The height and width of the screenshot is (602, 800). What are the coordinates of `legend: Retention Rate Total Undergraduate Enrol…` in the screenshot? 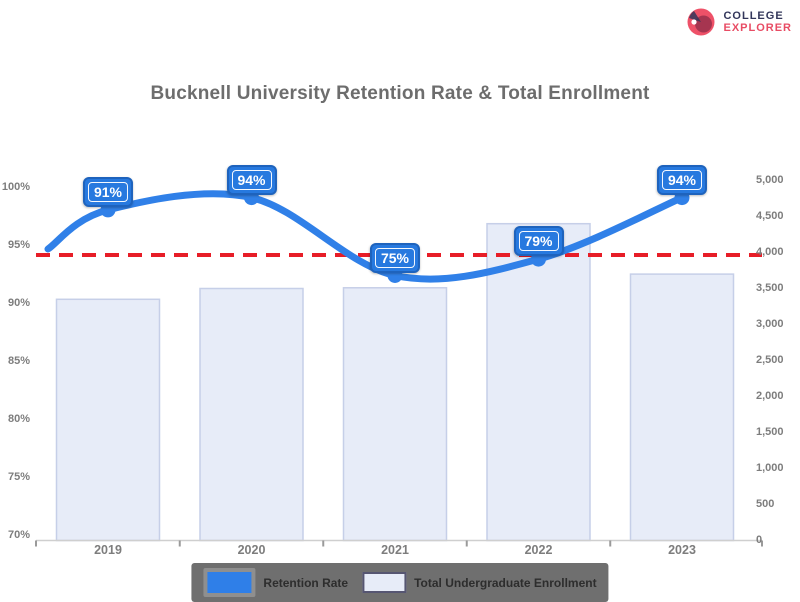 It's located at (400, 582).